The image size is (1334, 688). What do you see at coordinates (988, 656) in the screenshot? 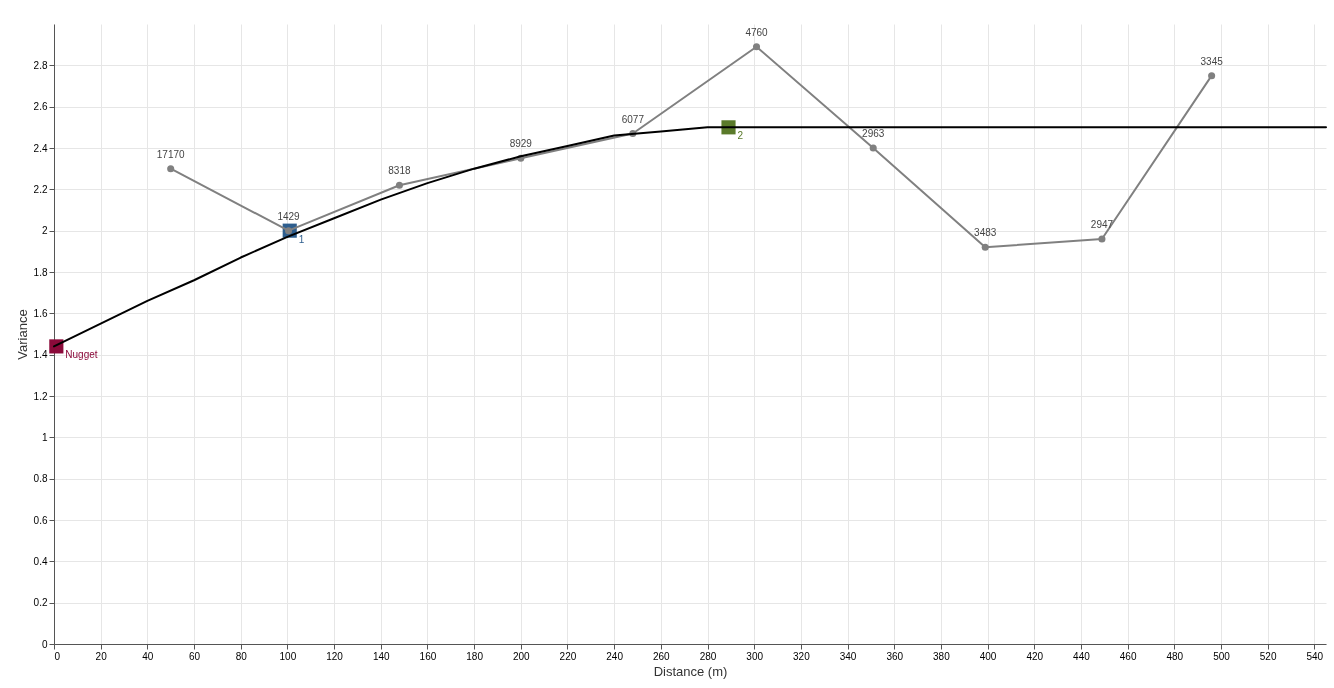
I see `x-tick-label: 400` at bounding box center [988, 656].